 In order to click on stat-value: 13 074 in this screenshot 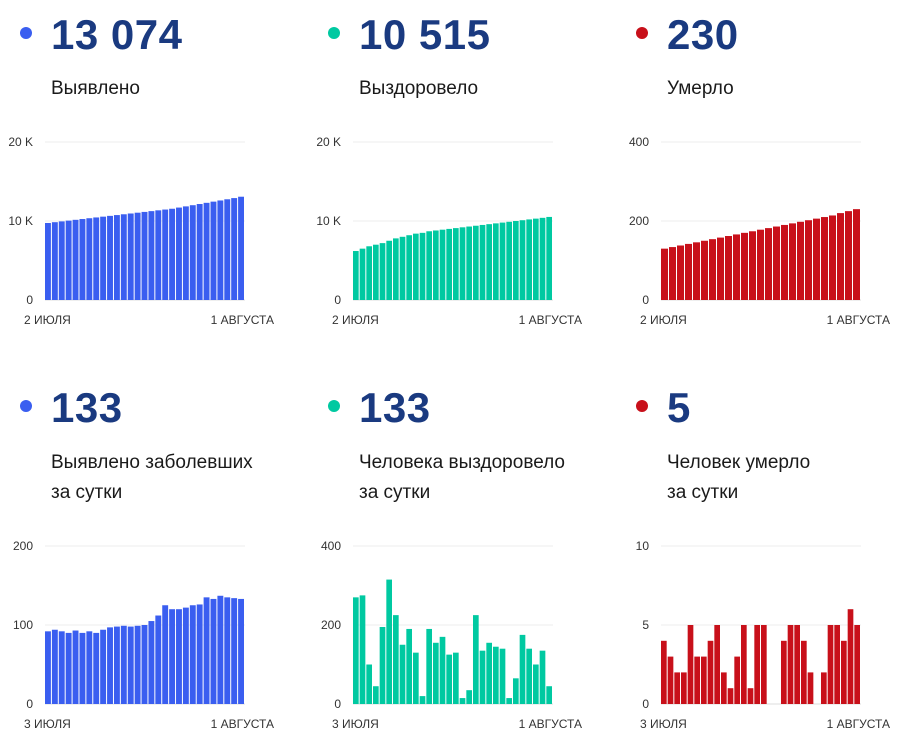, I will do `click(117, 34)`.